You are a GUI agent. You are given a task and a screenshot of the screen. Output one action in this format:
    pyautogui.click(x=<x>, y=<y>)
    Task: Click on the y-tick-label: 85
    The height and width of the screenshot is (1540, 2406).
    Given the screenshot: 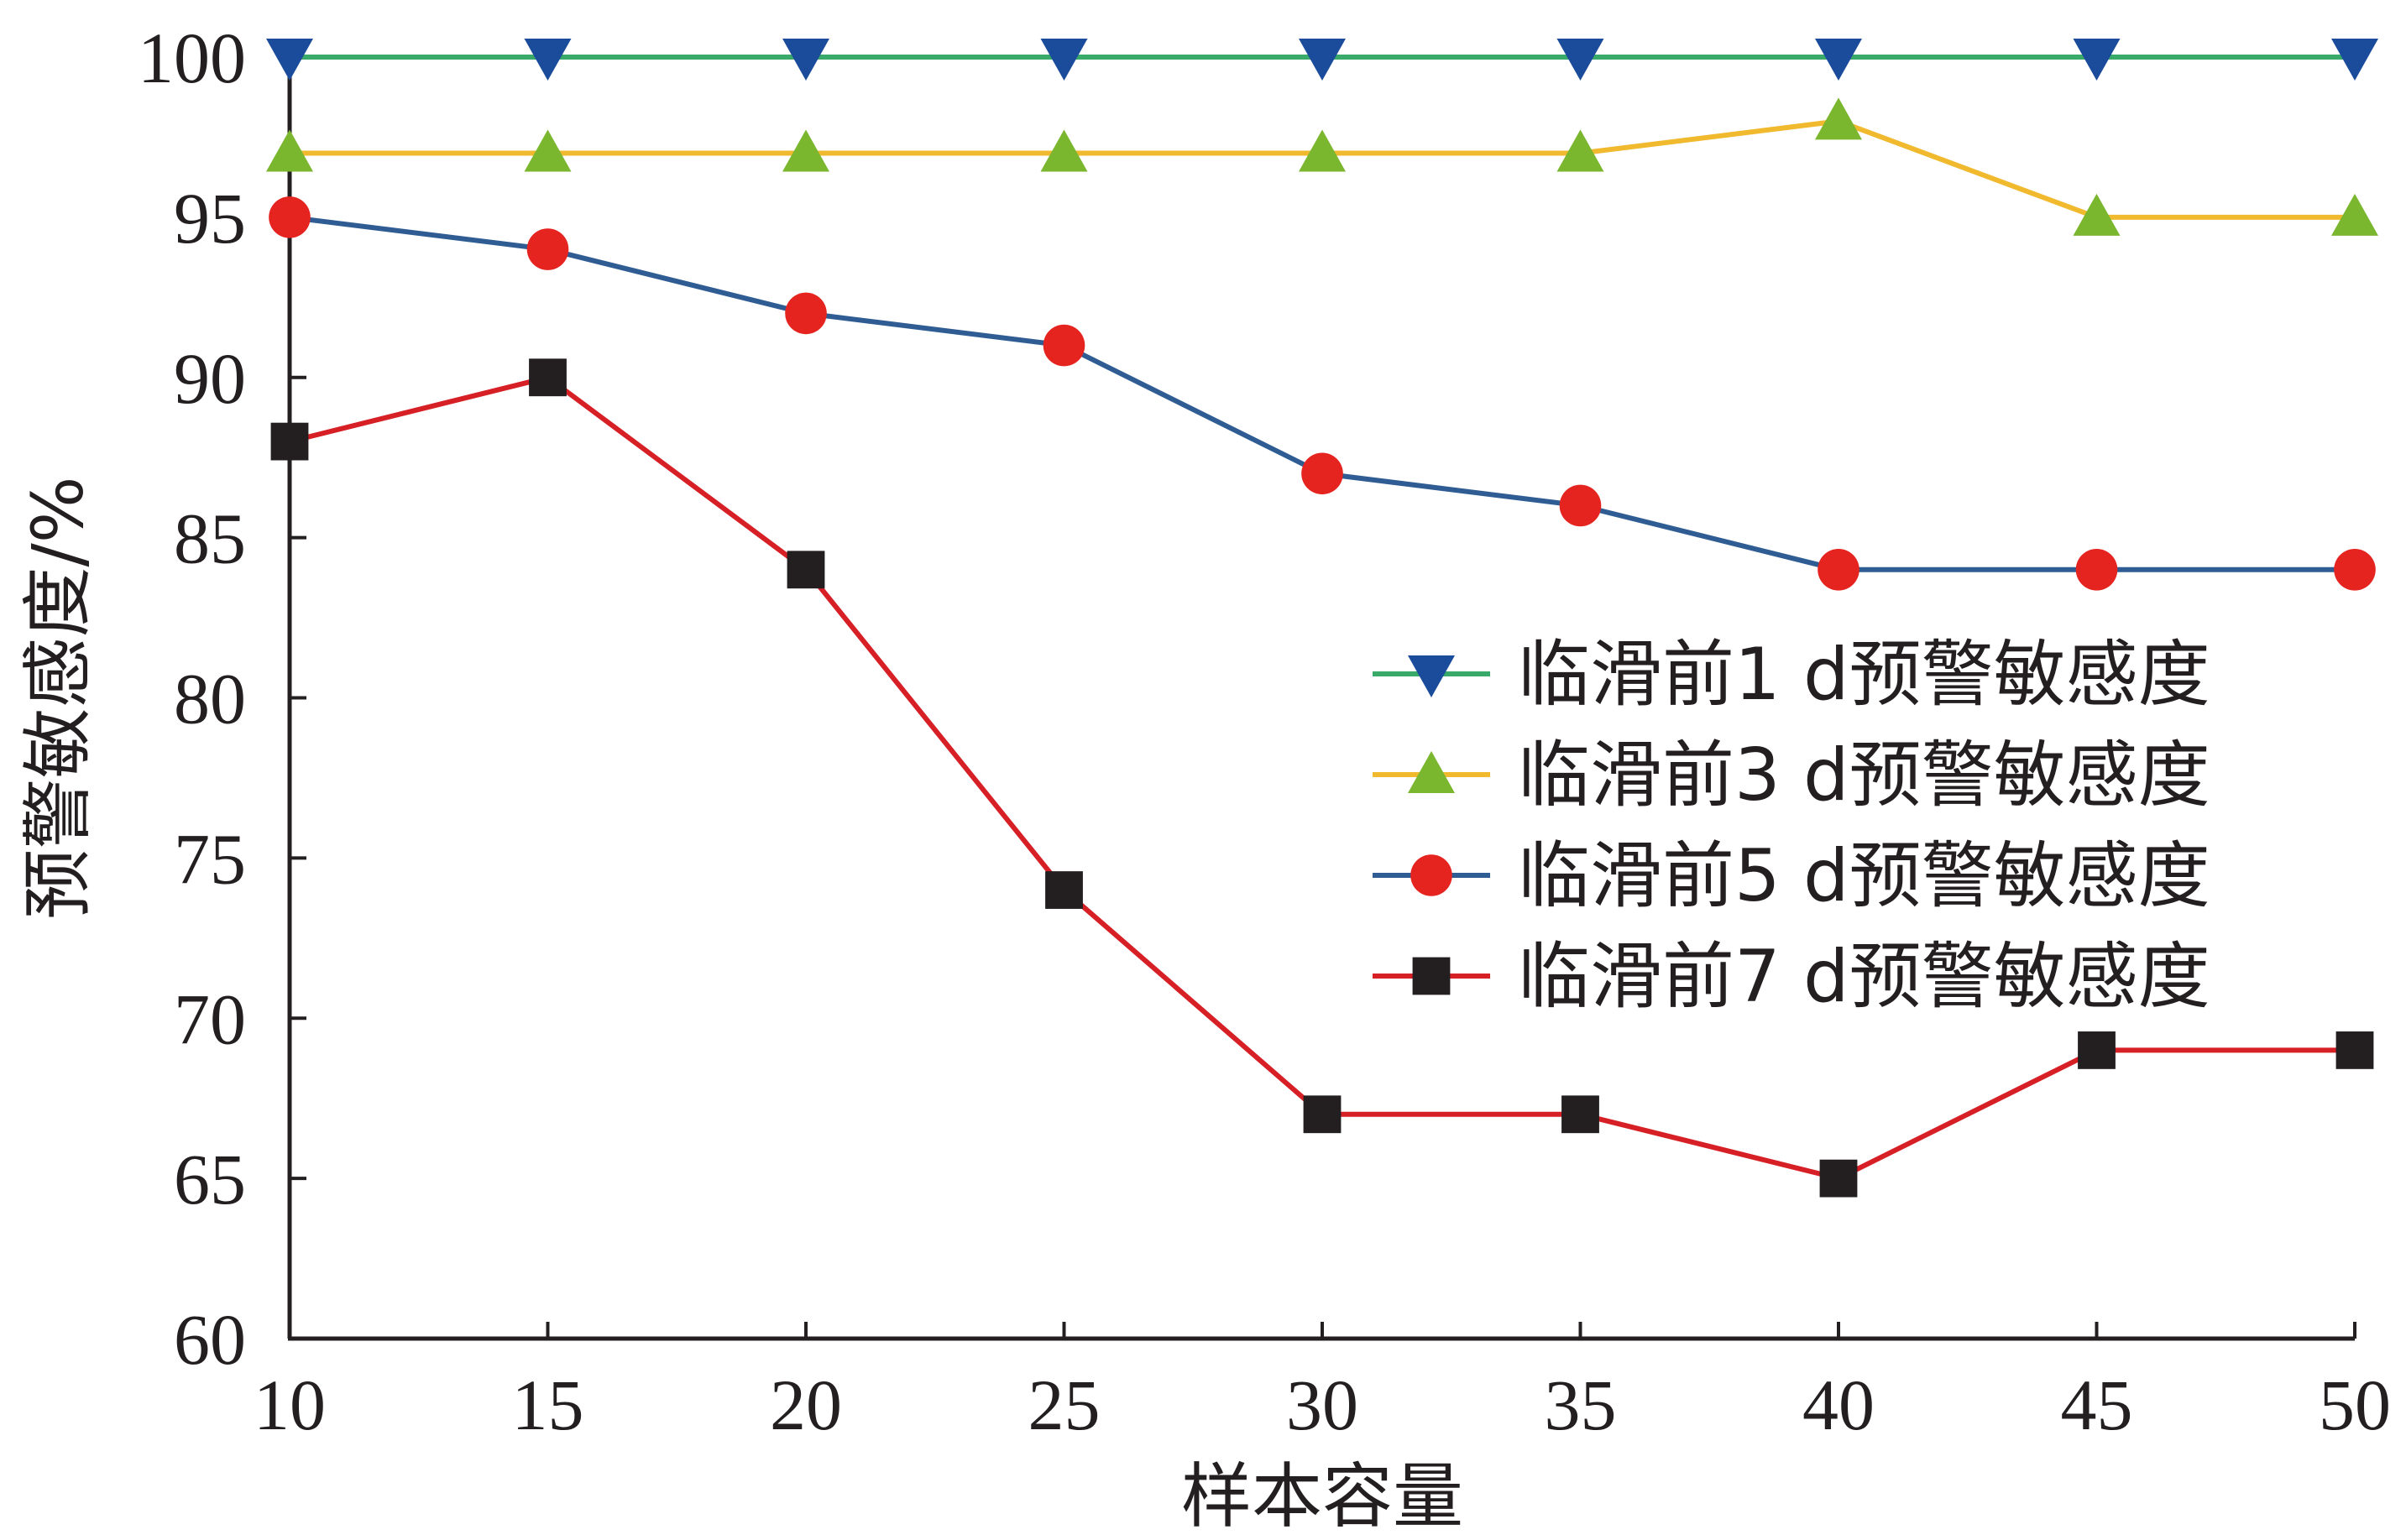 What is the action you would take?
    pyautogui.click(x=210, y=539)
    